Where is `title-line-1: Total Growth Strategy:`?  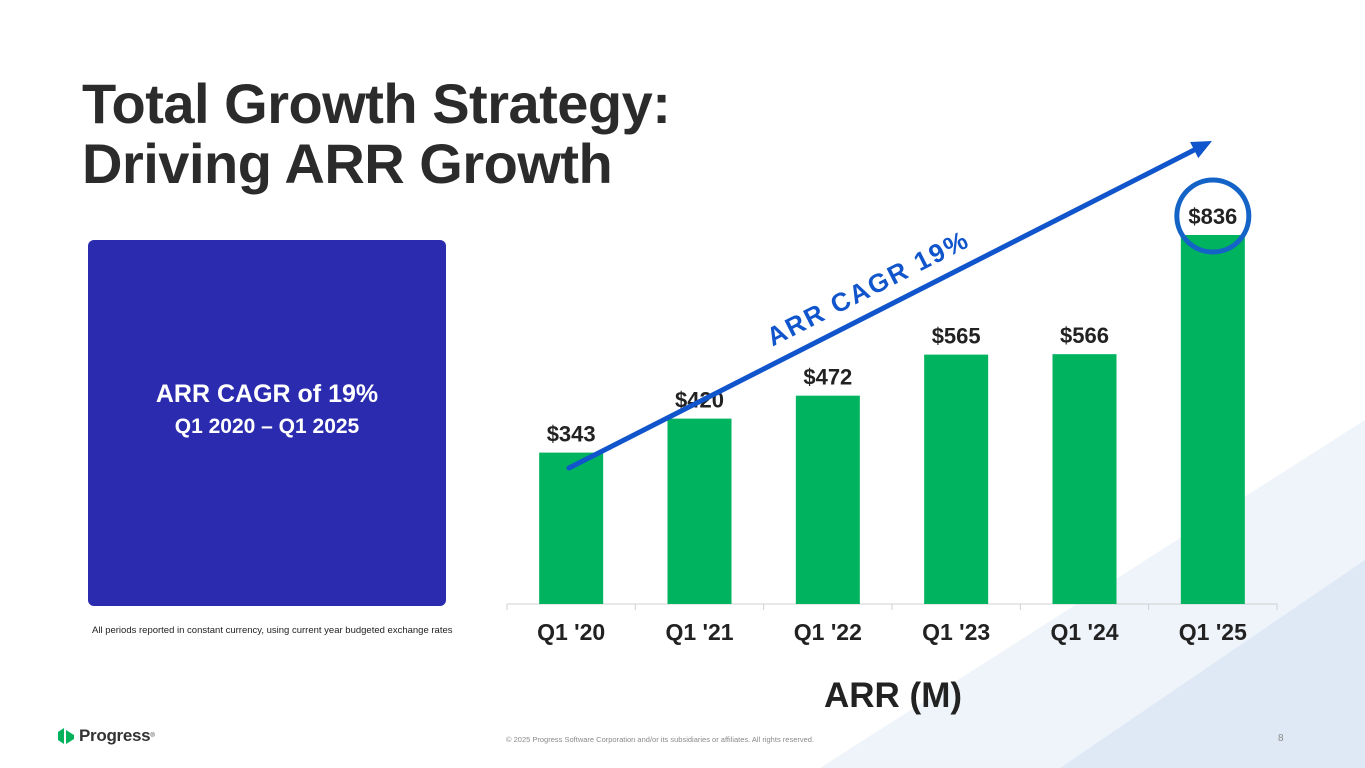 title-line-1: Total Growth Strategy: is located at coordinates (376, 103).